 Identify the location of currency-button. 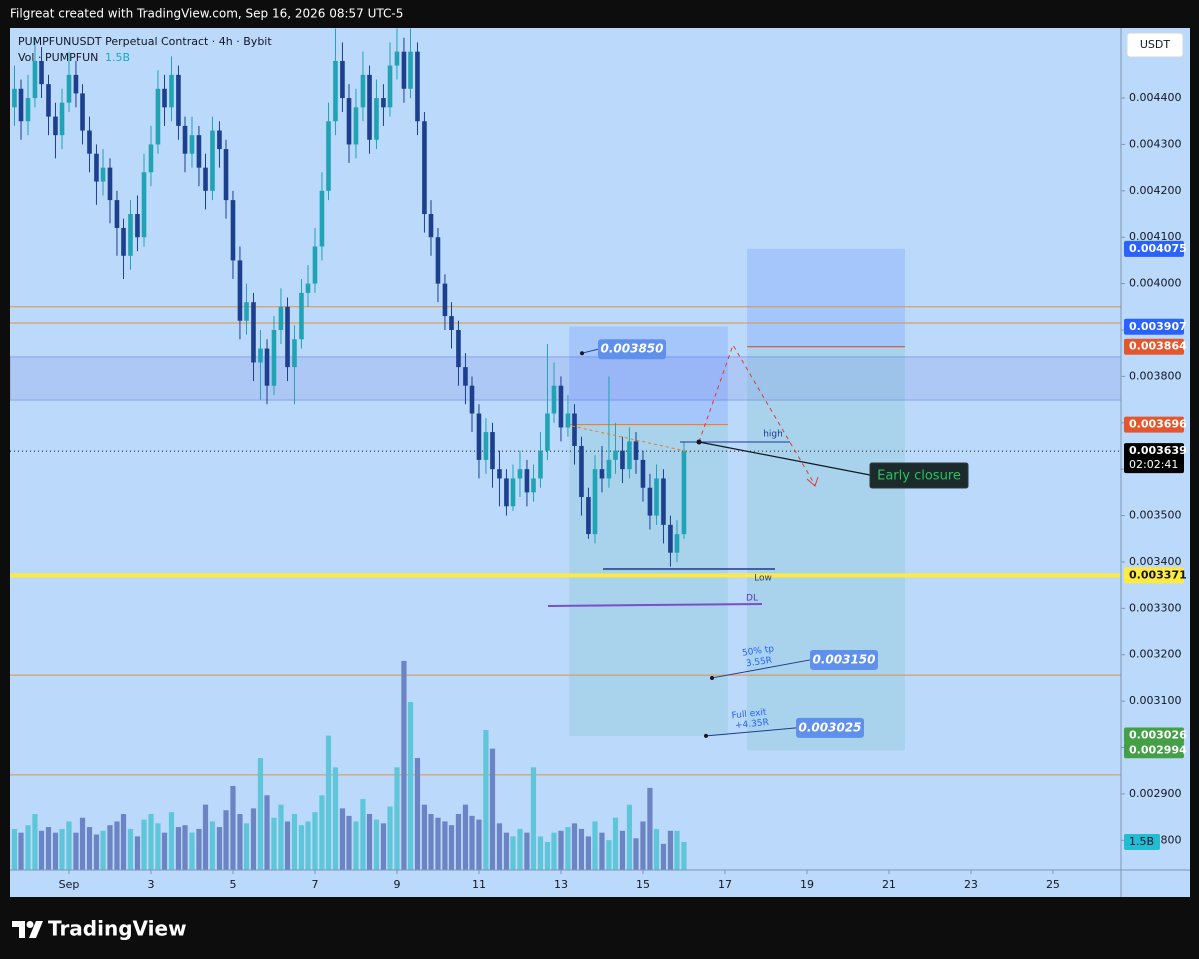
(1155, 45).